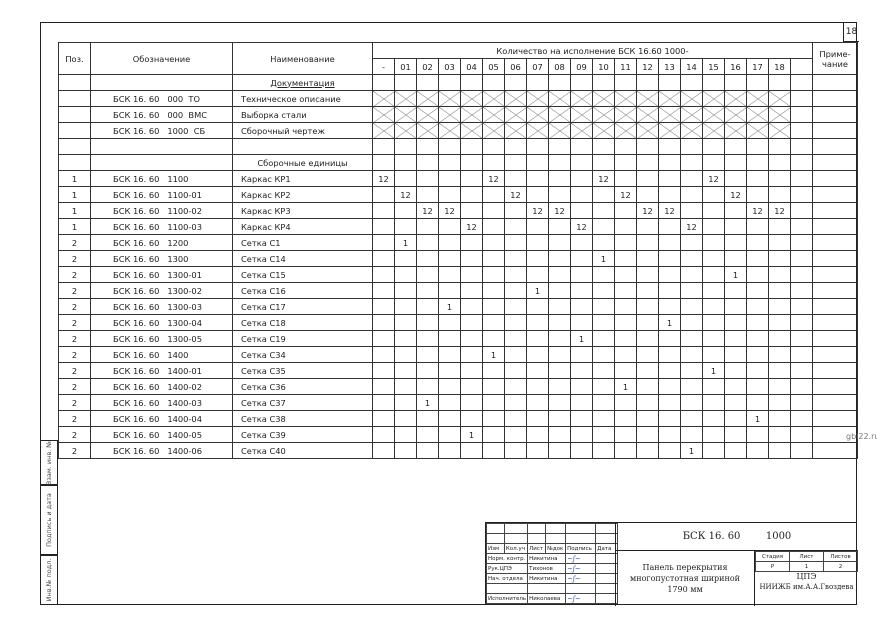  I want to click on table-row: Сборочные единицы, so click(458, 162).